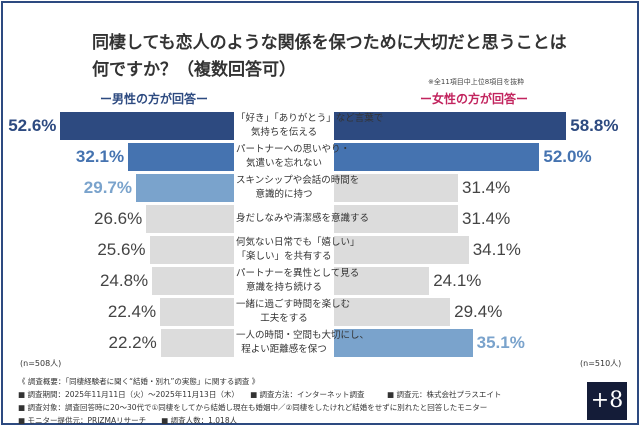  What do you see at coordinates (298, 180) in the screenshot?
I see `category-label-line: スキンシップや会話の時間を` at bounding box center [298, 180].